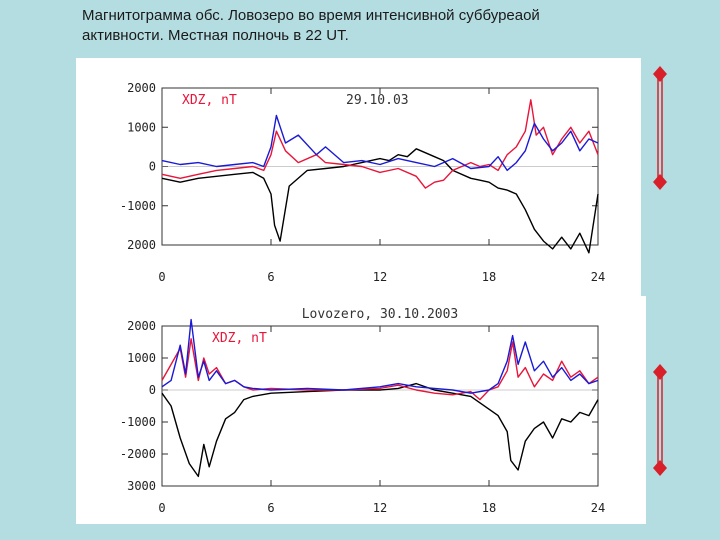  I want to click on y-tick-label: -2000, so click(138, 454).